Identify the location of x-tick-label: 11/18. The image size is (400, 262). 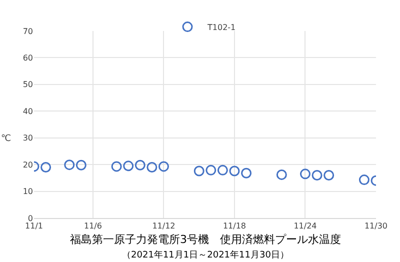
(234, 226).